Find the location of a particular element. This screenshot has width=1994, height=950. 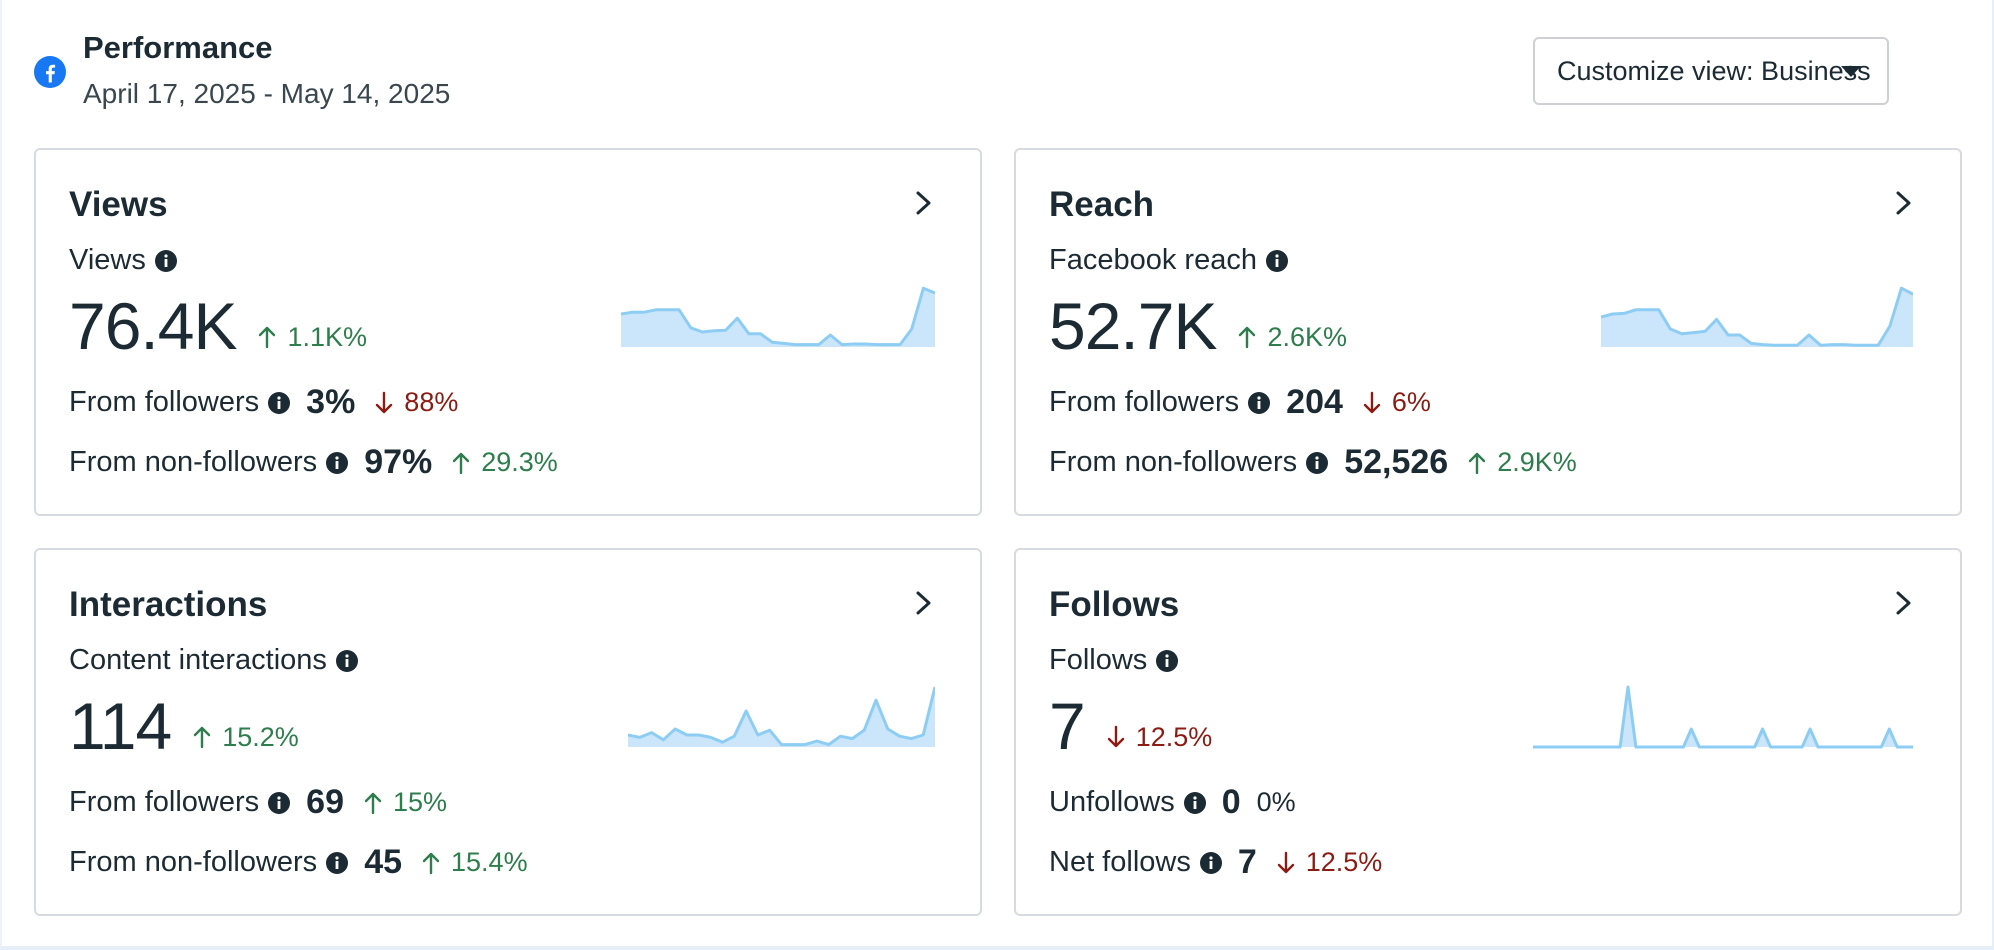

sub-metric-row: Net follows 7 12.5% is located at coordinates (1215, 862).